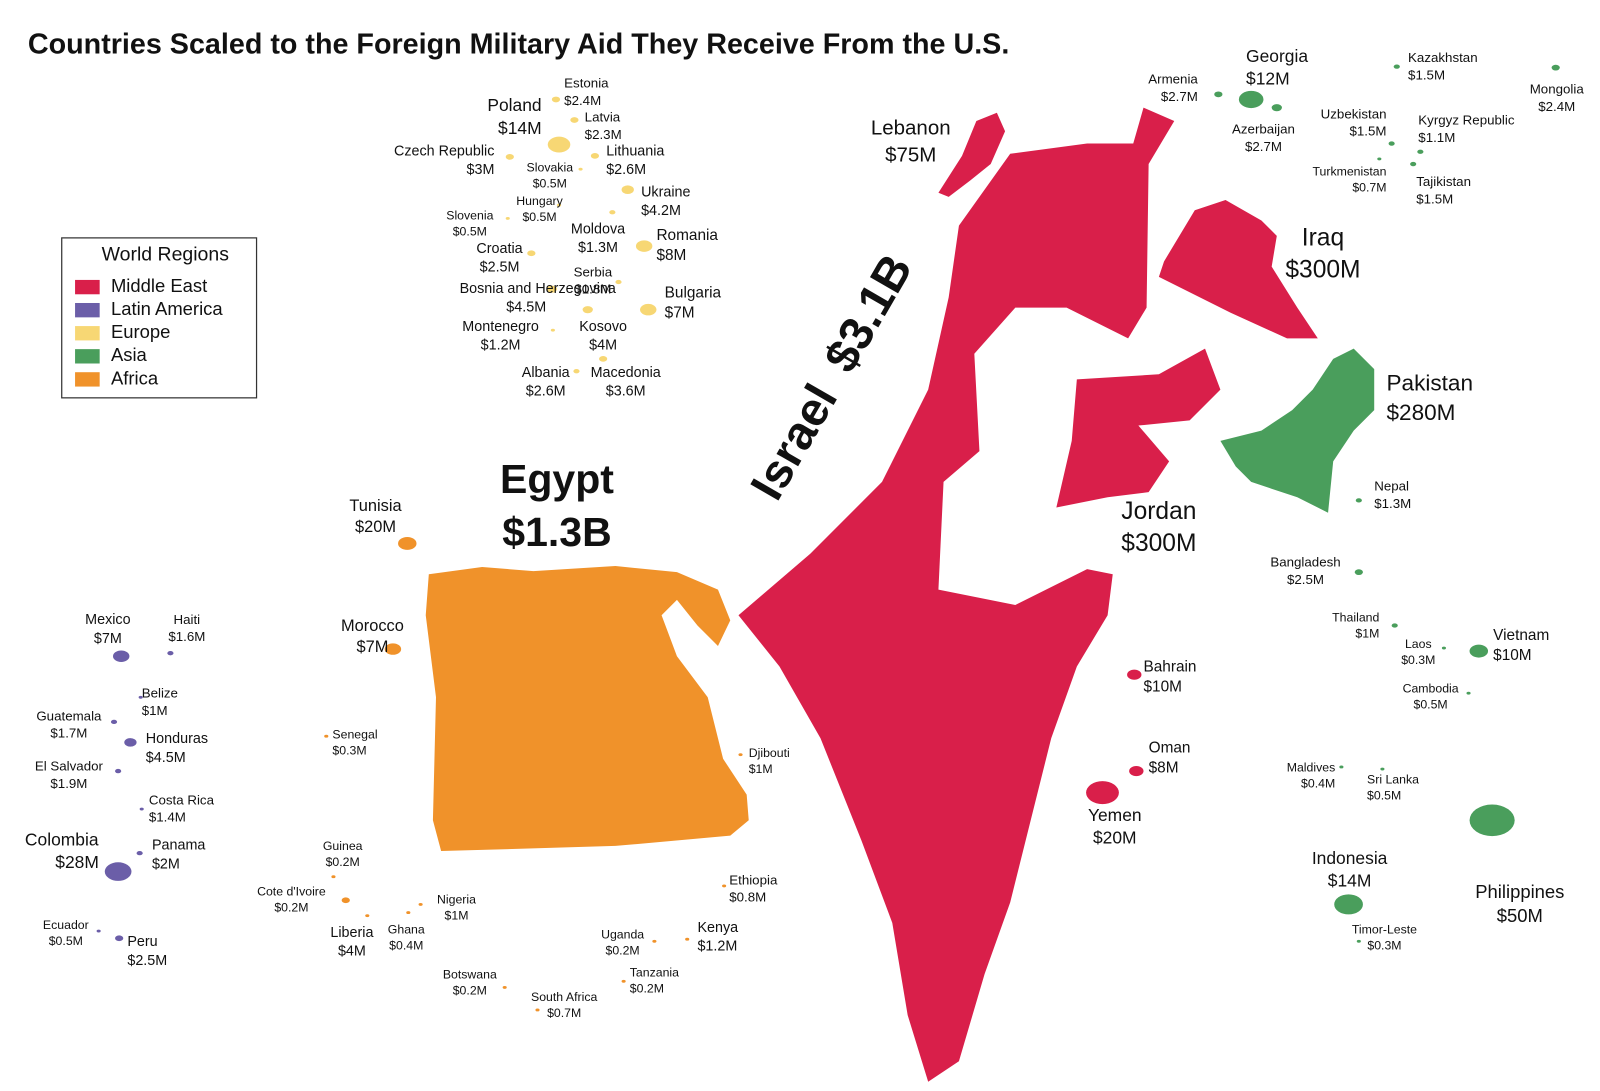  I want to click on country-aid: $2.5M, so click(500, 268).